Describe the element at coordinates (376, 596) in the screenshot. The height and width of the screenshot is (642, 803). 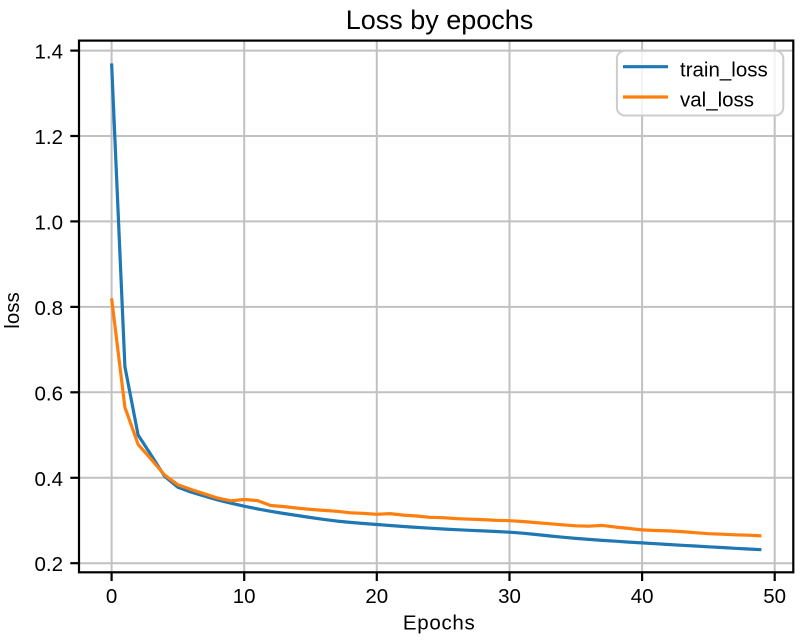
I see `svg-text: 20` at that location.